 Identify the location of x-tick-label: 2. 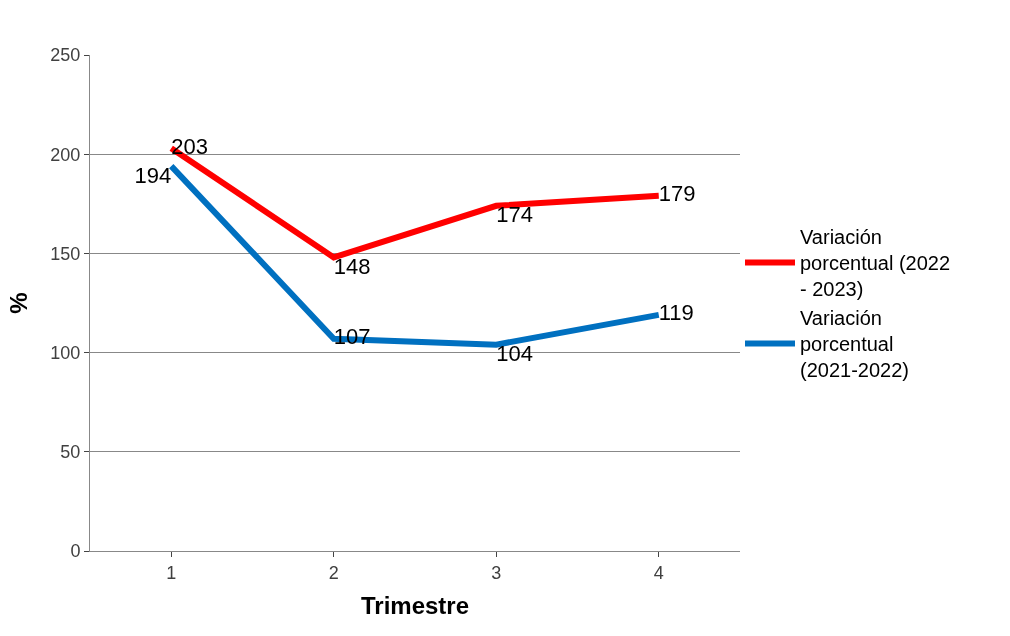
(333, 572).